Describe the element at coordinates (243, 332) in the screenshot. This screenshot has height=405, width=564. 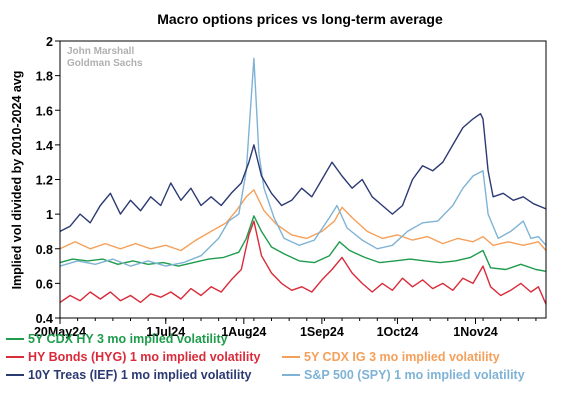
I see `x-tick-label: 1Aug24` at that location.